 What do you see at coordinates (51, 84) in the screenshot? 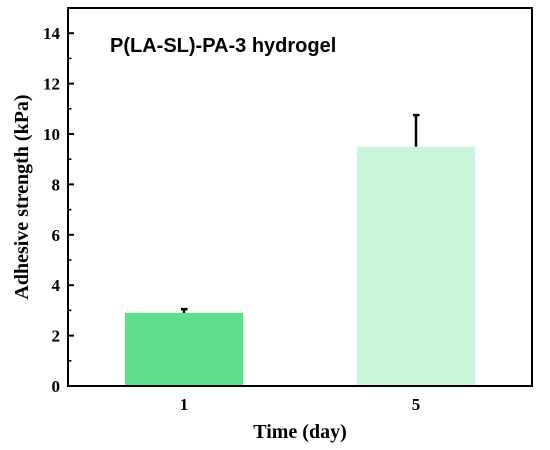
I see `y-tick-label: 12` at bounding box center [51, 84].